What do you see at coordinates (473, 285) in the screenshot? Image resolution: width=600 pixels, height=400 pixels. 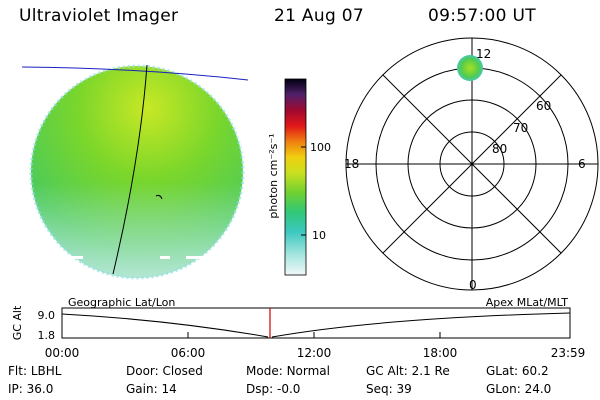 I see `mlt-label-0: 0` at bounding box center [473, 285].